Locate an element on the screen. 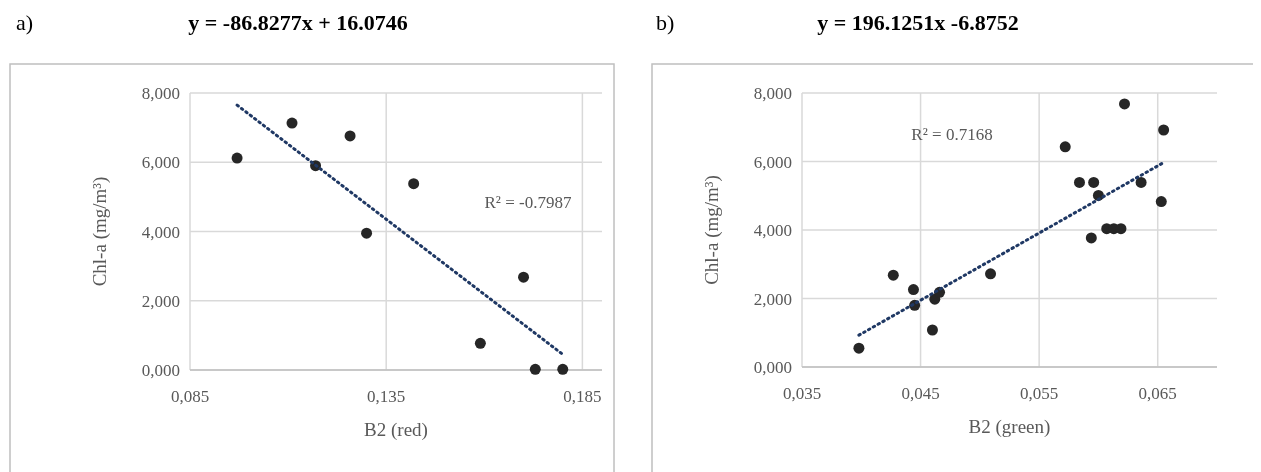 This screenshot has width=1261, height=472. x-axis-title: B2 (green) is located at coordinates (1009, 427).